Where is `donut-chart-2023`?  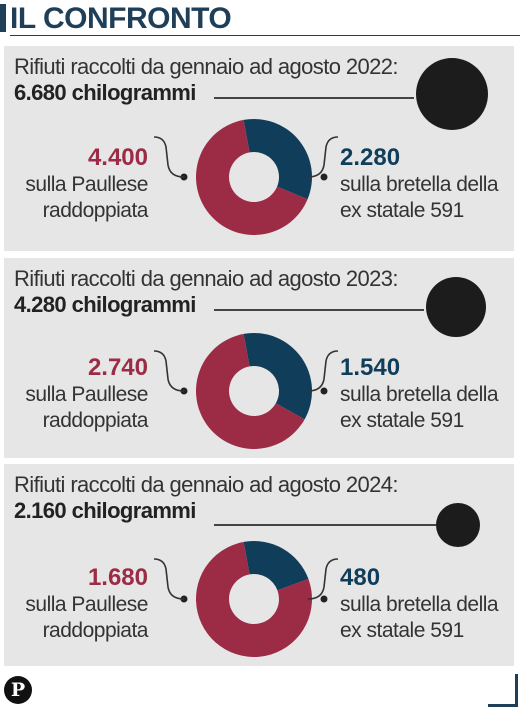
donut-chart-2023 is located at coordinates (254, 391).